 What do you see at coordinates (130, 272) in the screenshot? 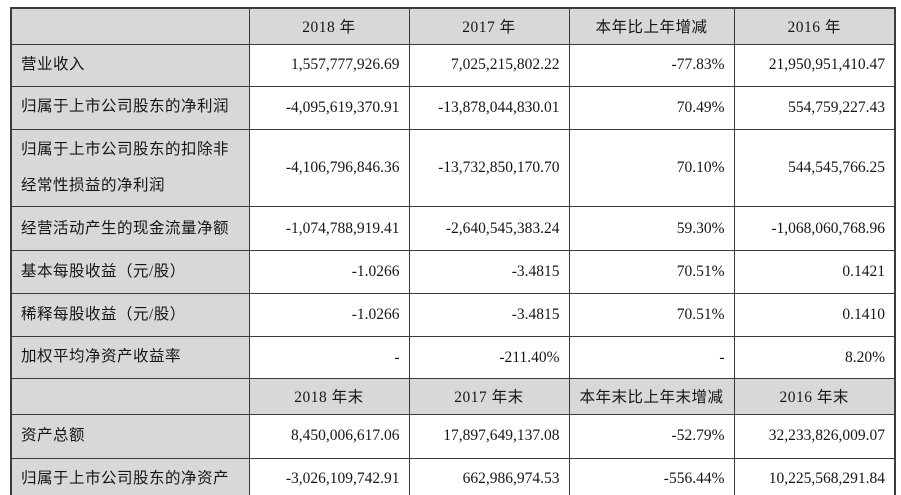
I see `row-label: 基本每股收益（元/股）` at bounding box center [130, 272].